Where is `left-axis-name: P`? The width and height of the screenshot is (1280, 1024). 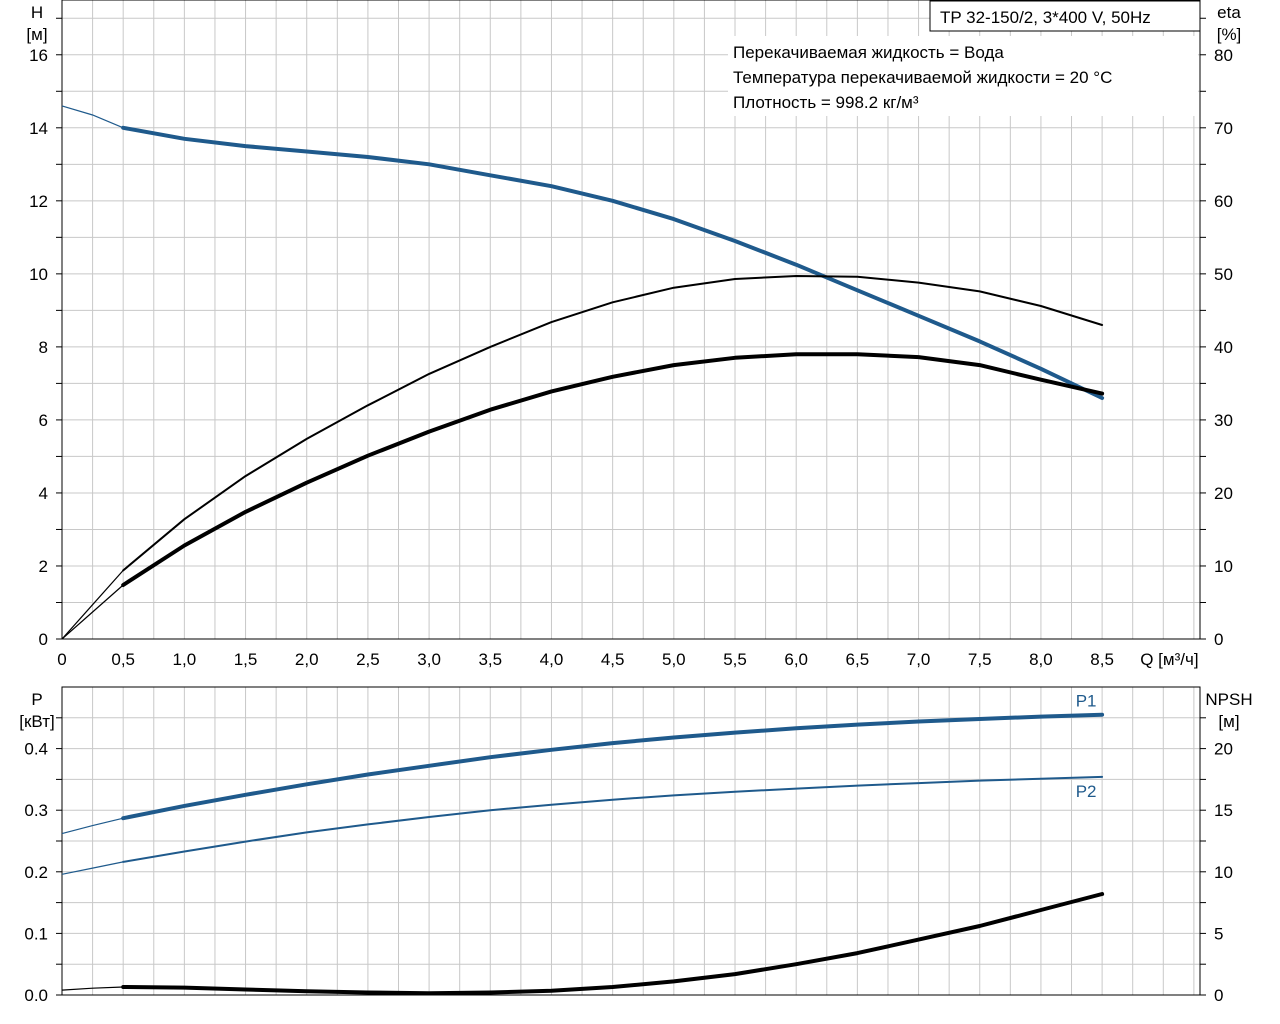 left-axis-name: P is located at coordinates (36, 699).